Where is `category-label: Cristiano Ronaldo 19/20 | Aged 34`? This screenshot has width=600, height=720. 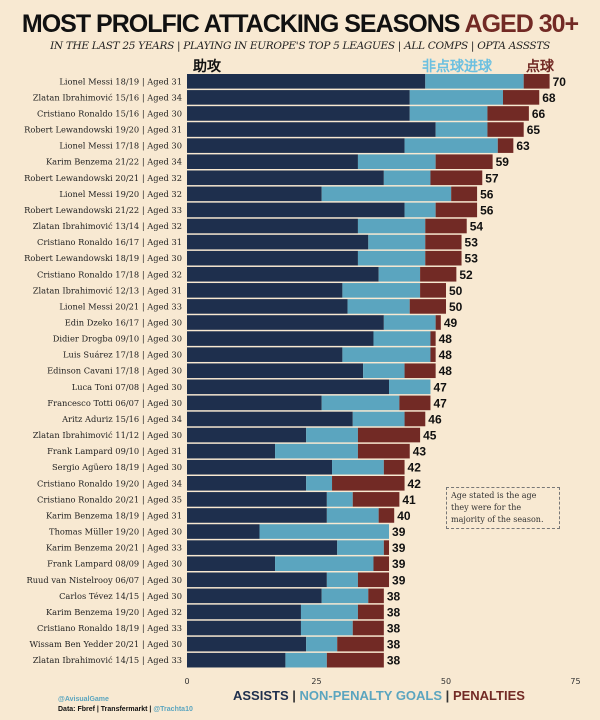 category-label: Cristiano Ronaldo 19/20 | Aged 34 is located at coordinates (109, 483).